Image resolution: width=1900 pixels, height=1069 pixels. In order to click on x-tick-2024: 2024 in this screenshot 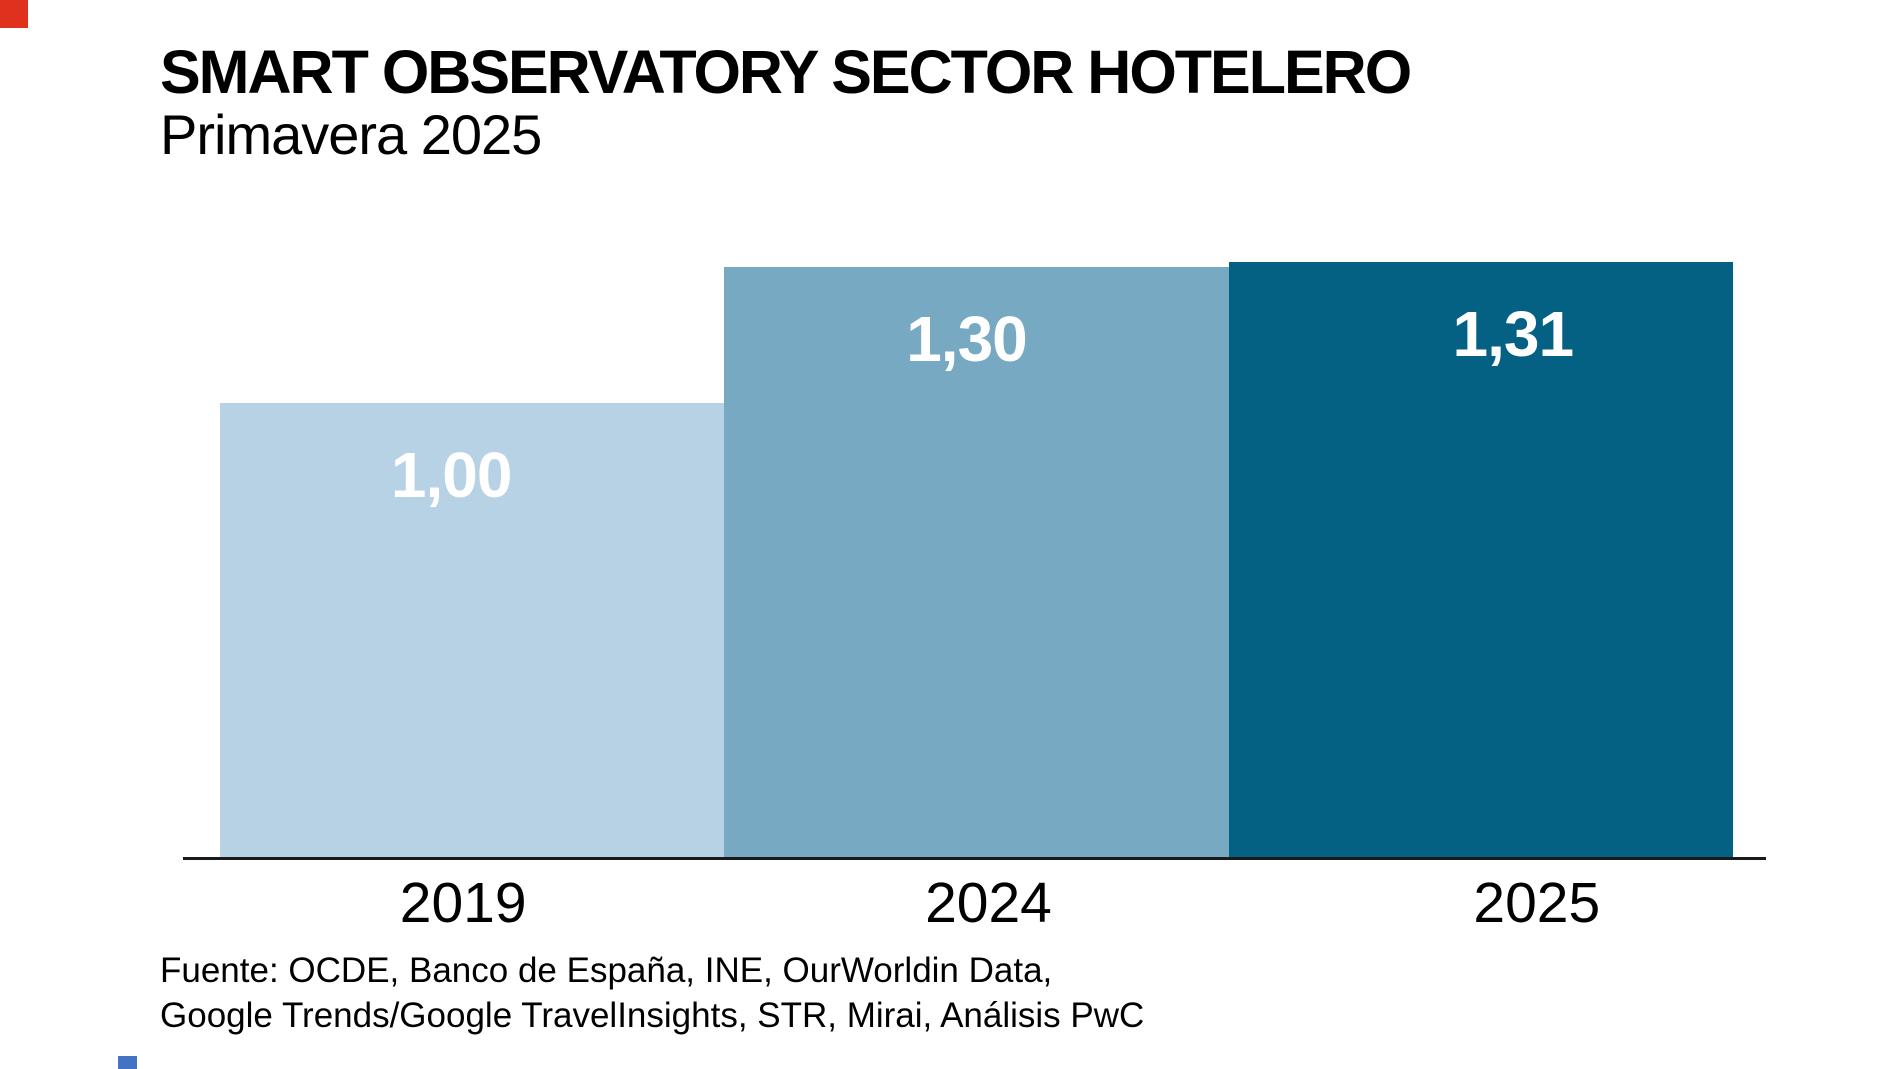, I will do `click(988, 903)`.